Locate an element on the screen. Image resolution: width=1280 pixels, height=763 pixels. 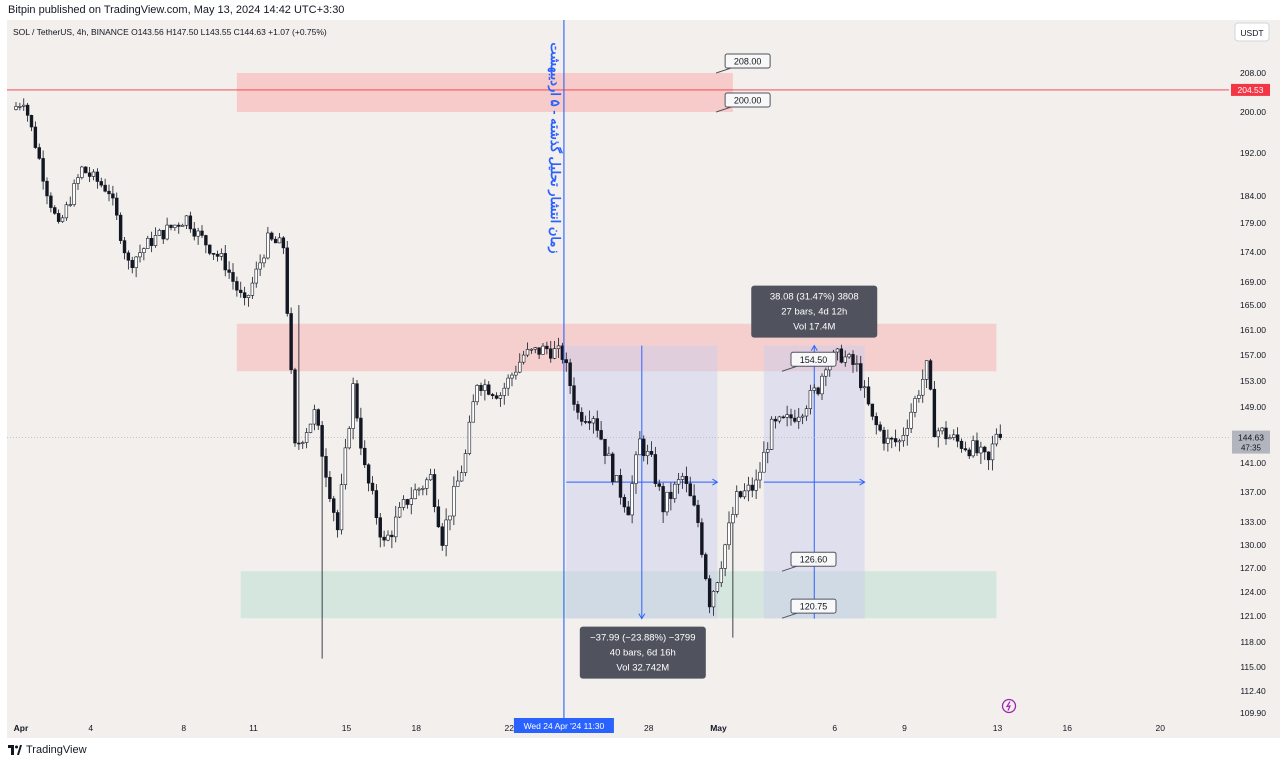
callouts-layer: 208.00 200.00 154.50 126.60 120.75 is located at coordinates (776, 336).